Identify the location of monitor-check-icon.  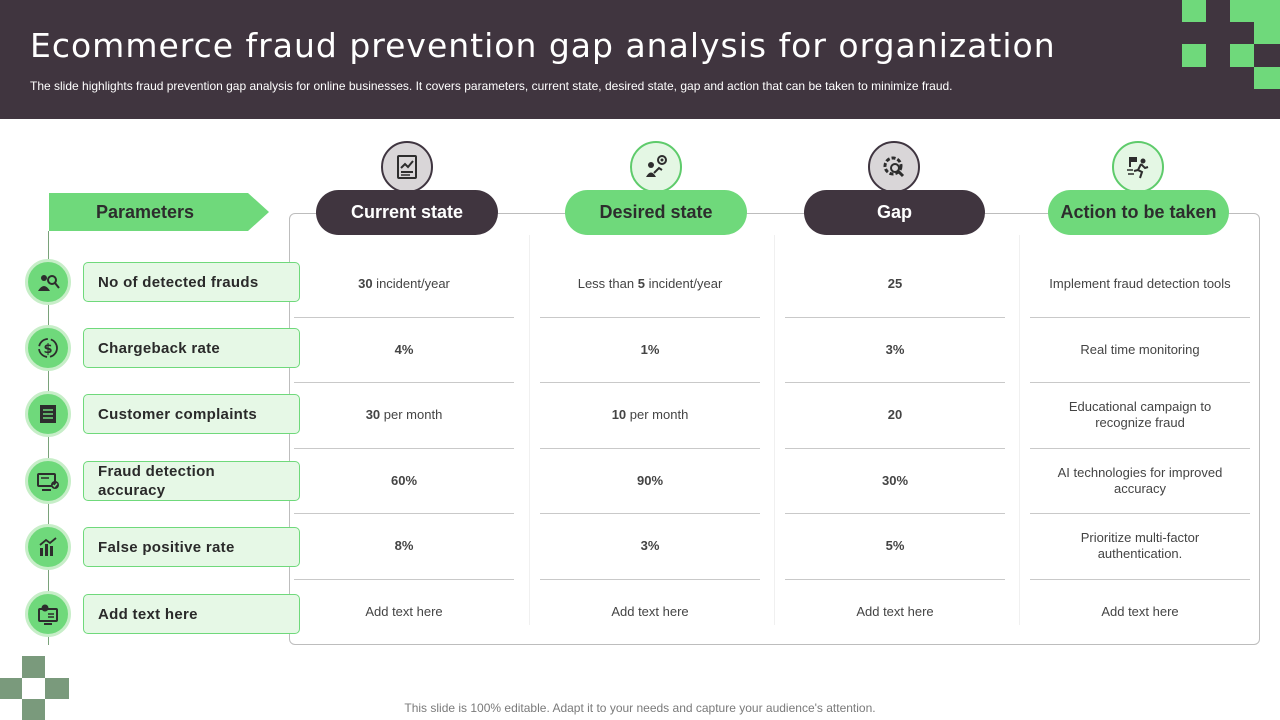
(48, 481).